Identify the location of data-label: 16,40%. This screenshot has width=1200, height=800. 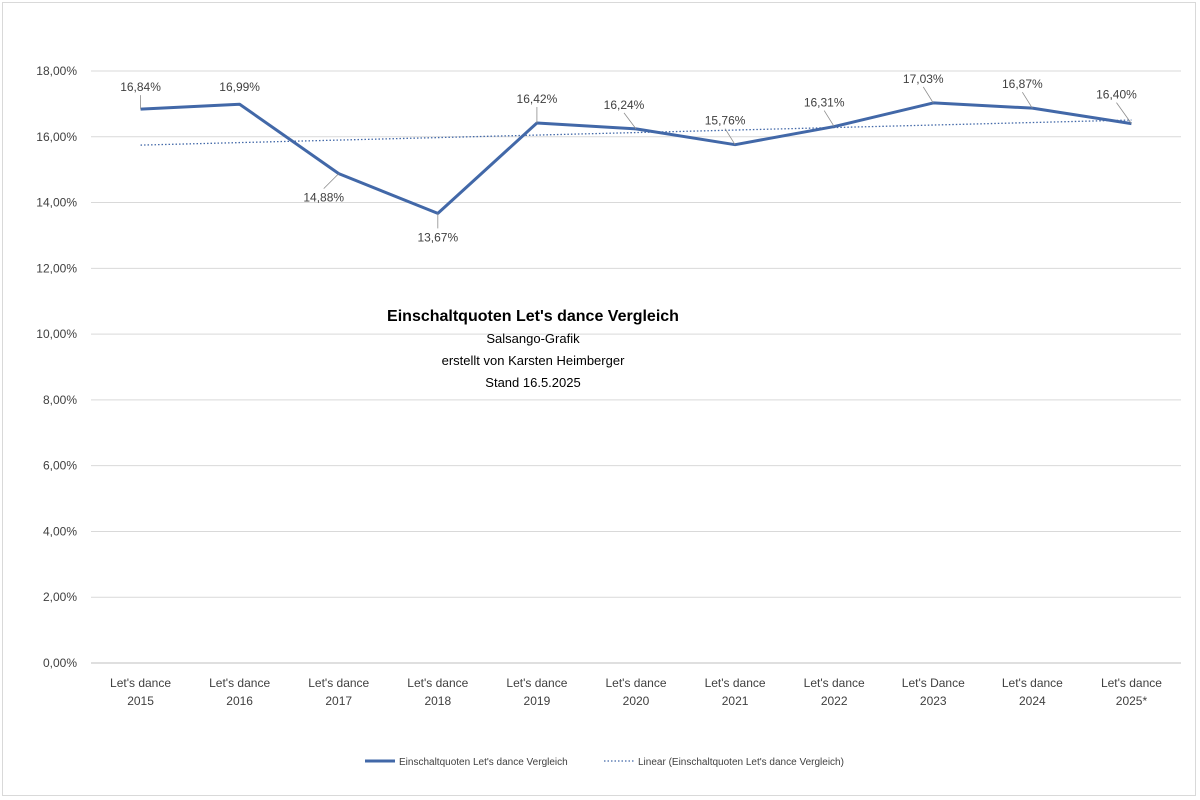
(1116, 95).